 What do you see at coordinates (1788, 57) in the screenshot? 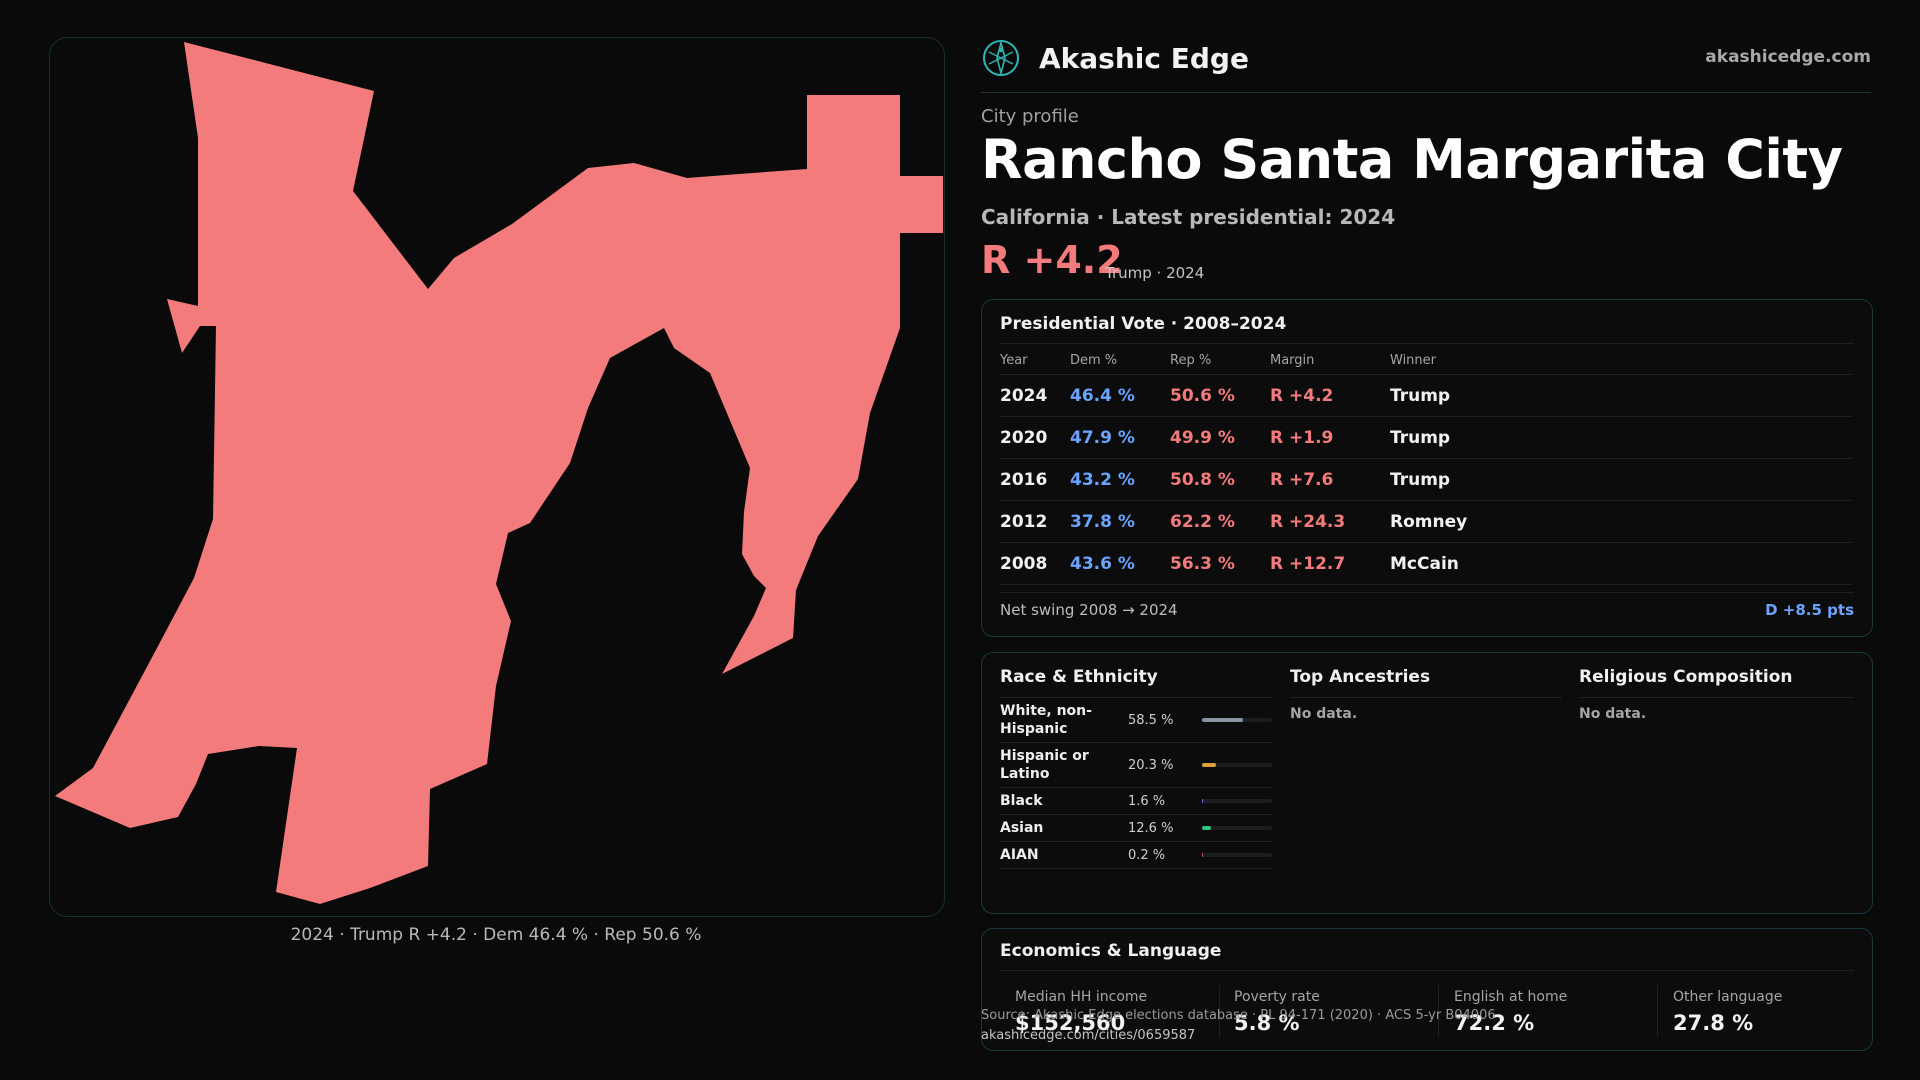
I see `brand-url-link: akashicedge.com` at bounding box center [1788, 57].